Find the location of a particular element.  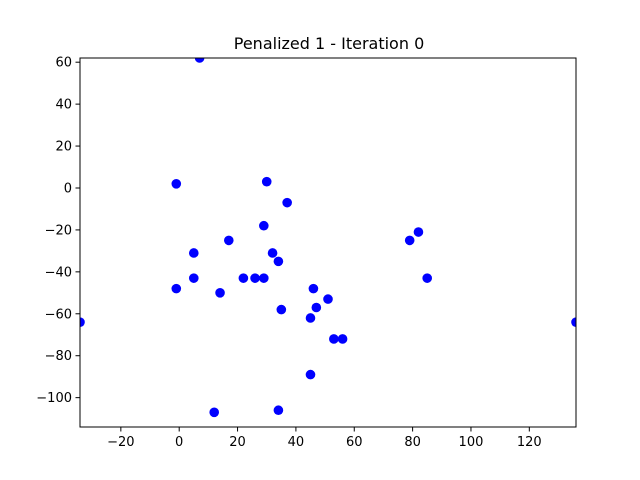

x-tick-label: 80 is located at coordinates (412, 442).